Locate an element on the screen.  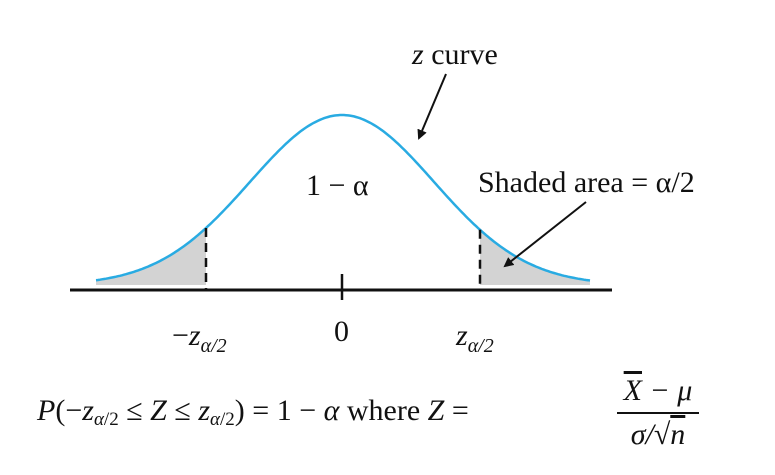
fraction-denominator: σ/√n is located at coordinates (658, 434).